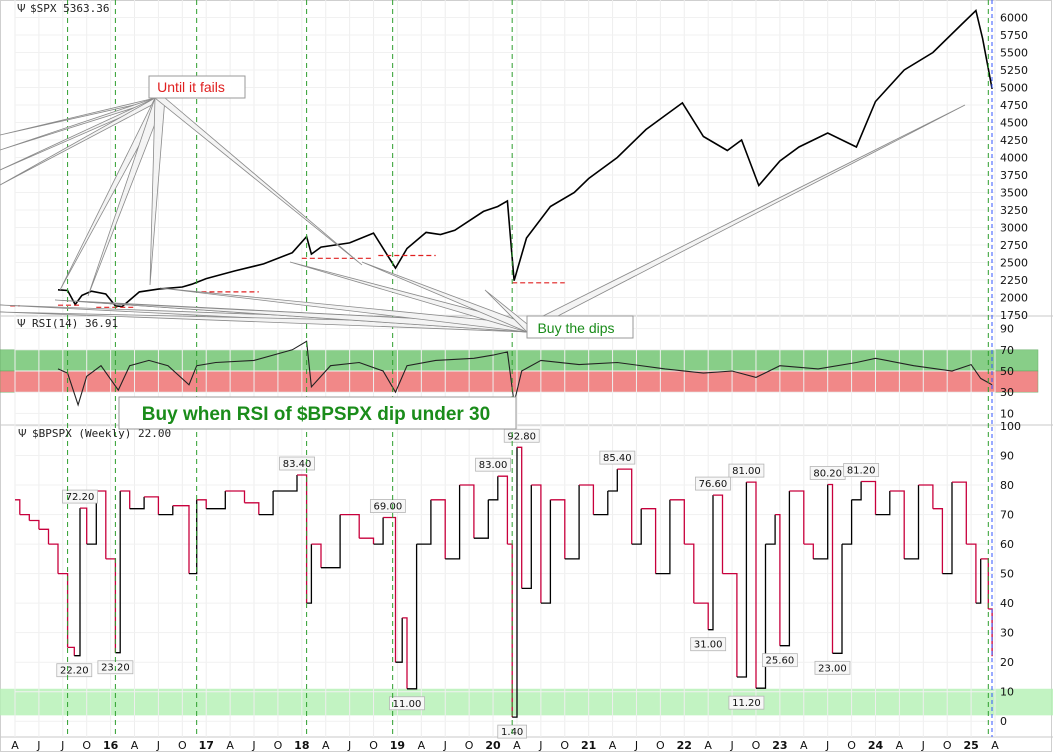 This screenshot has height=753, width=1053. Describe the element at coordinates (580, 327) in the screenshot. I see `annotation-buy-the-dips: Buy the dips` at that location.